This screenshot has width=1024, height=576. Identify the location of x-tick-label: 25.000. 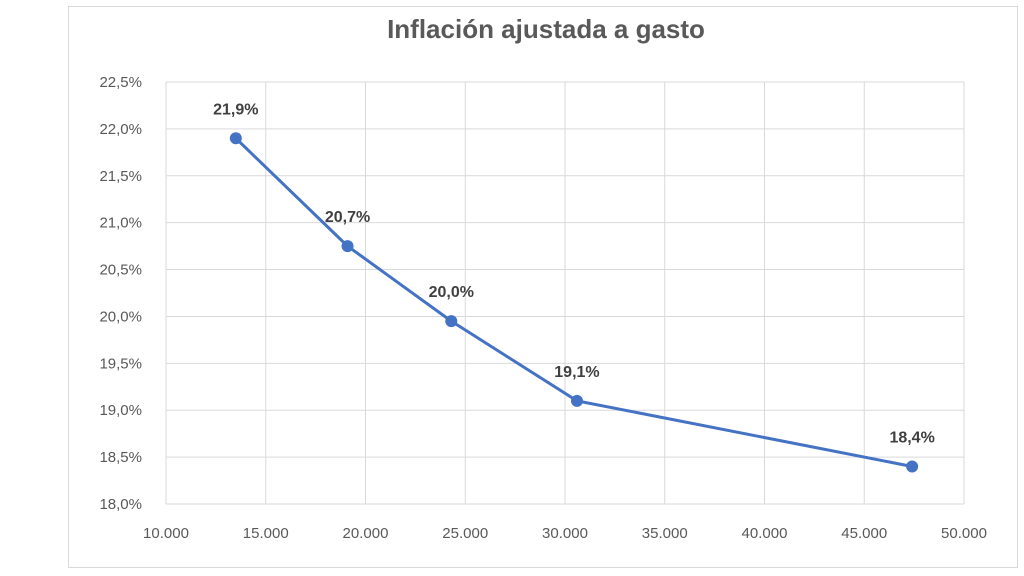
(465, 533).